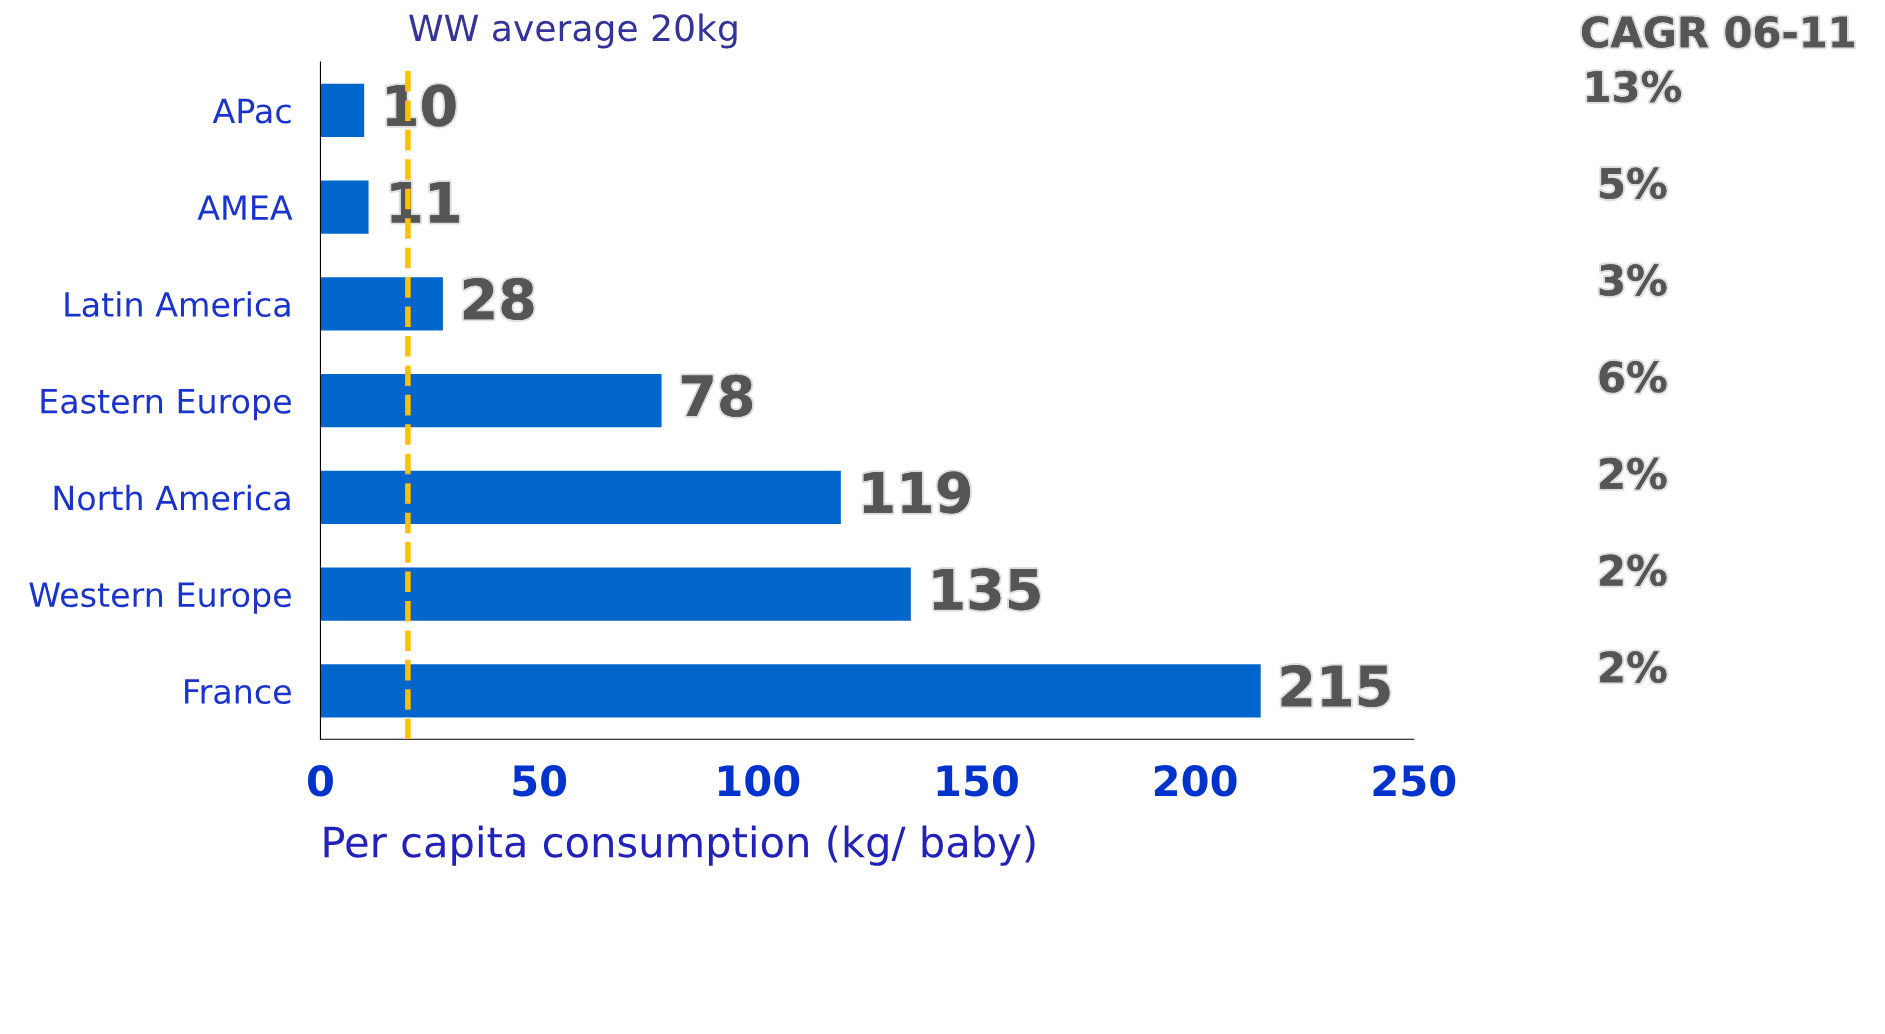 Image resolution: width=1885 pixels, height=1034 pixels. What do you see at coordinates (717, 395) in the screenshot?
I see `data-label: 78` at bounding box center [717, 395].